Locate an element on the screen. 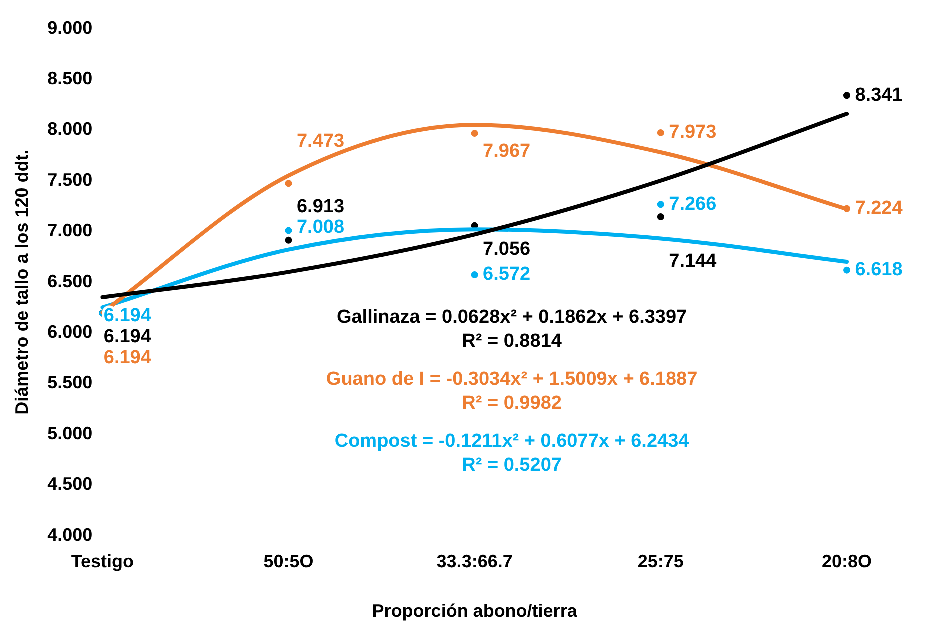  y-tick-label: 4.000 is located at coordinates (70, 534).